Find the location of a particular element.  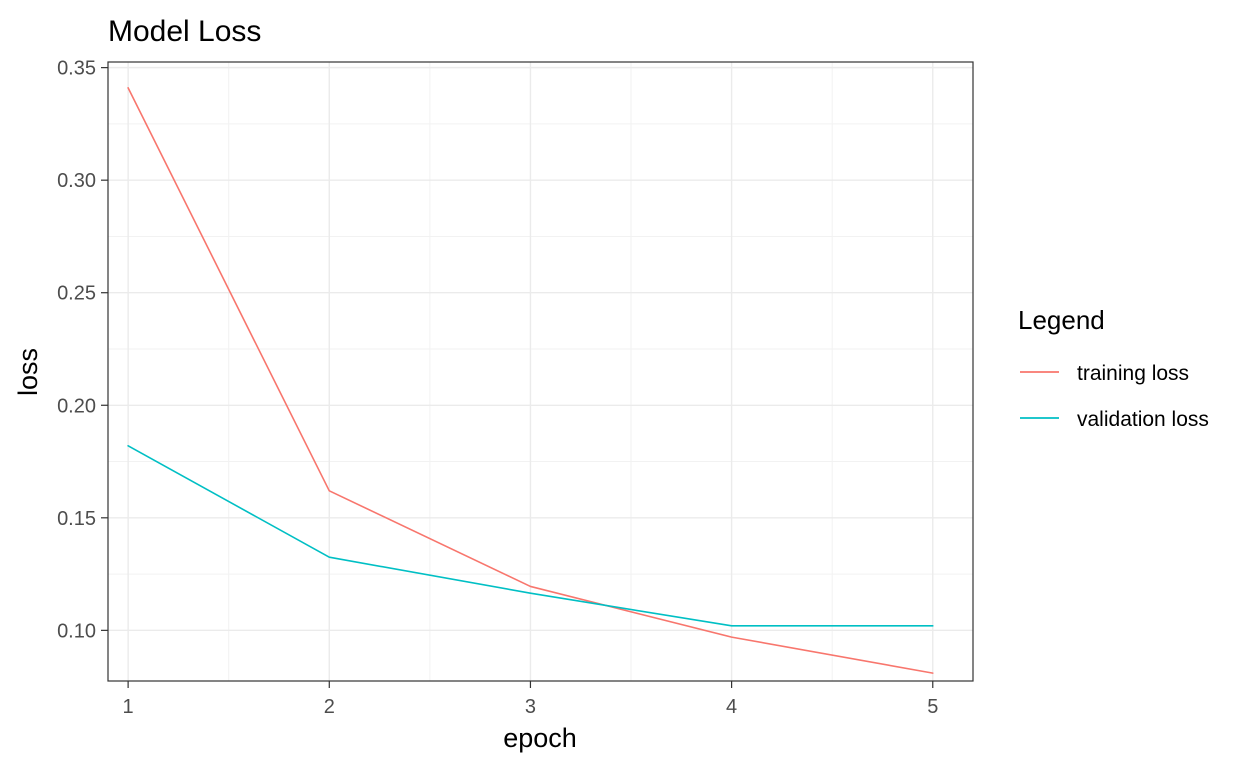

x-axis: 1 2 3 4 5 is located at coordinates (530, 699).